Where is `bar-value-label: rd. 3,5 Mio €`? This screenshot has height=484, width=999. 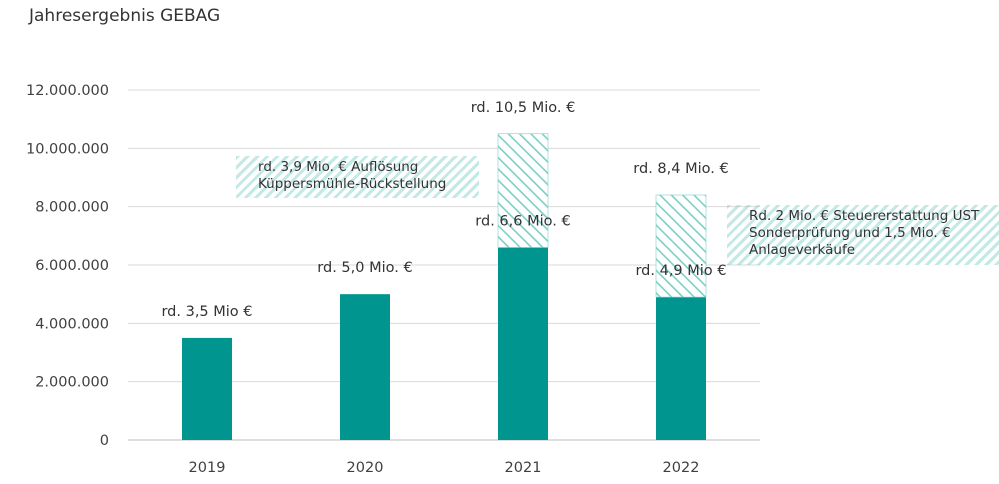 bar-value-label: rd. 3,5 Mio € is located at coordinates (206, 312).